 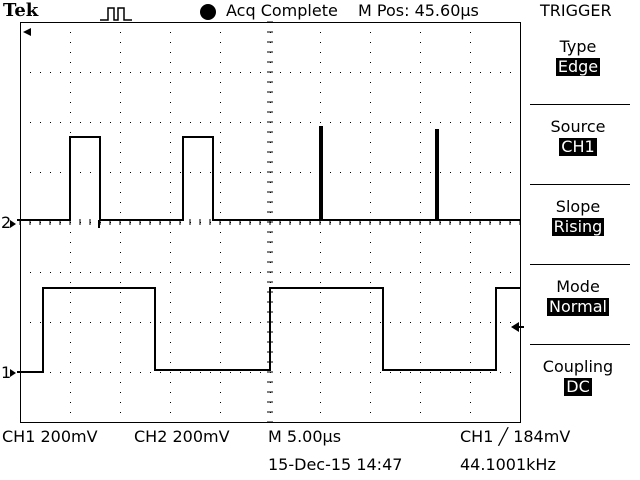 What do you see at coordinates (578, 386) in the screenshot?
I see `menu-item-value: DC` at bounding box center [578, 386].